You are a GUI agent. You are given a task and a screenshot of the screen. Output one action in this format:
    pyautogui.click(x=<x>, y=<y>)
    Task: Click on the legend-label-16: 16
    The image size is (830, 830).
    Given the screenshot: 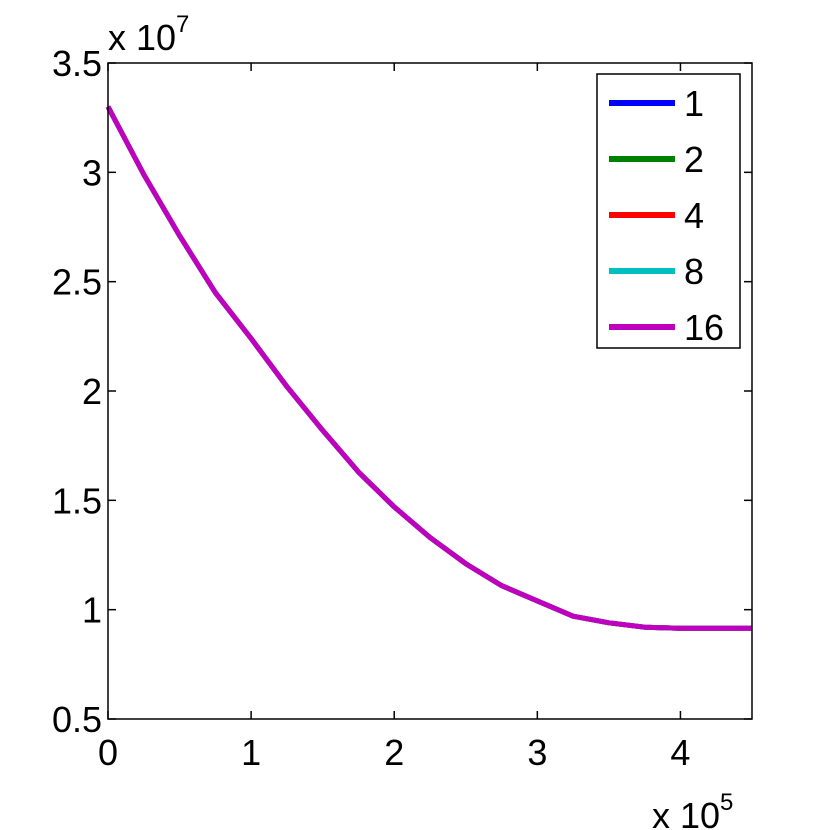 What is the action you would take?
    pyautogui.click(x=704, y=327)
    